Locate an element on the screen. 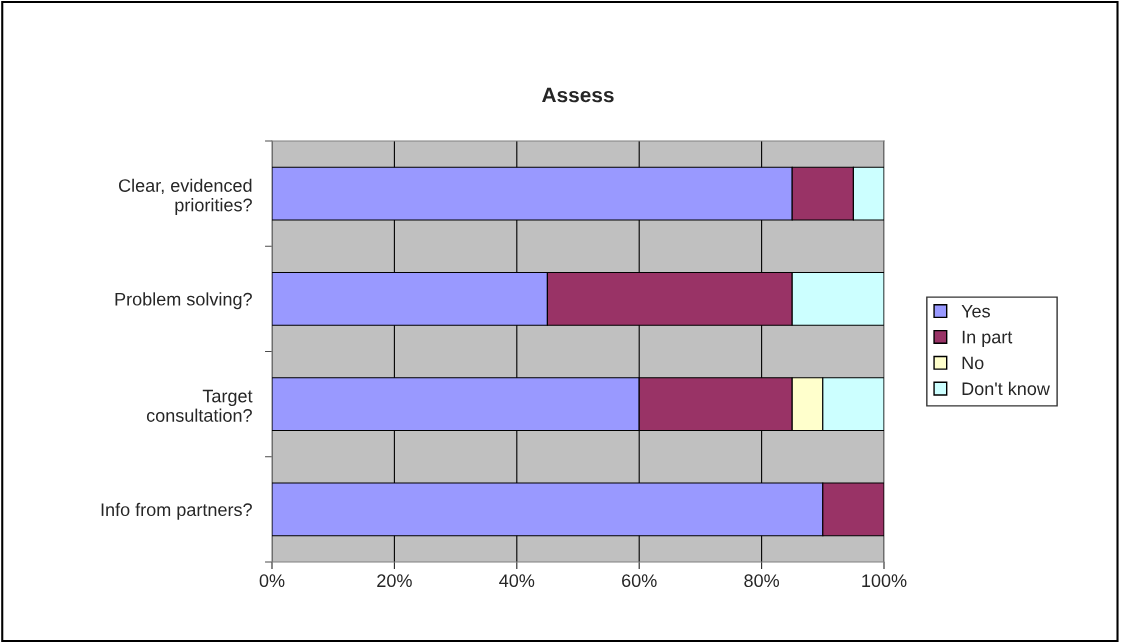 This screenshot has height=643, width=1122. legend-label: Don't know is located at coordinates (1006, 388).